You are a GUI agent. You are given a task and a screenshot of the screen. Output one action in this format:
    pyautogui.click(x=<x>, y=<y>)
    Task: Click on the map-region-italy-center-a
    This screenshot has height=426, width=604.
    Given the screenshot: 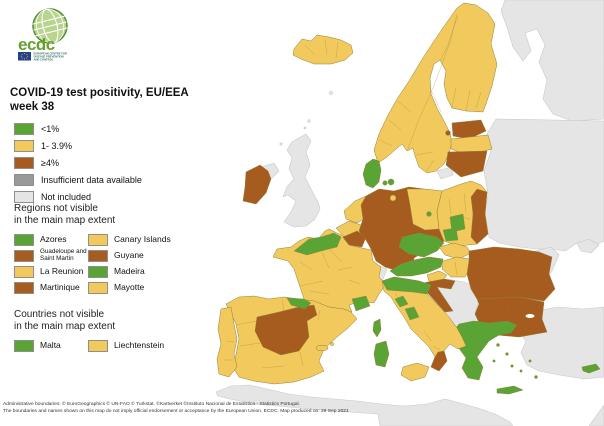 What is the action you would take?
    pyautogui.click(x=401, y=301)
    